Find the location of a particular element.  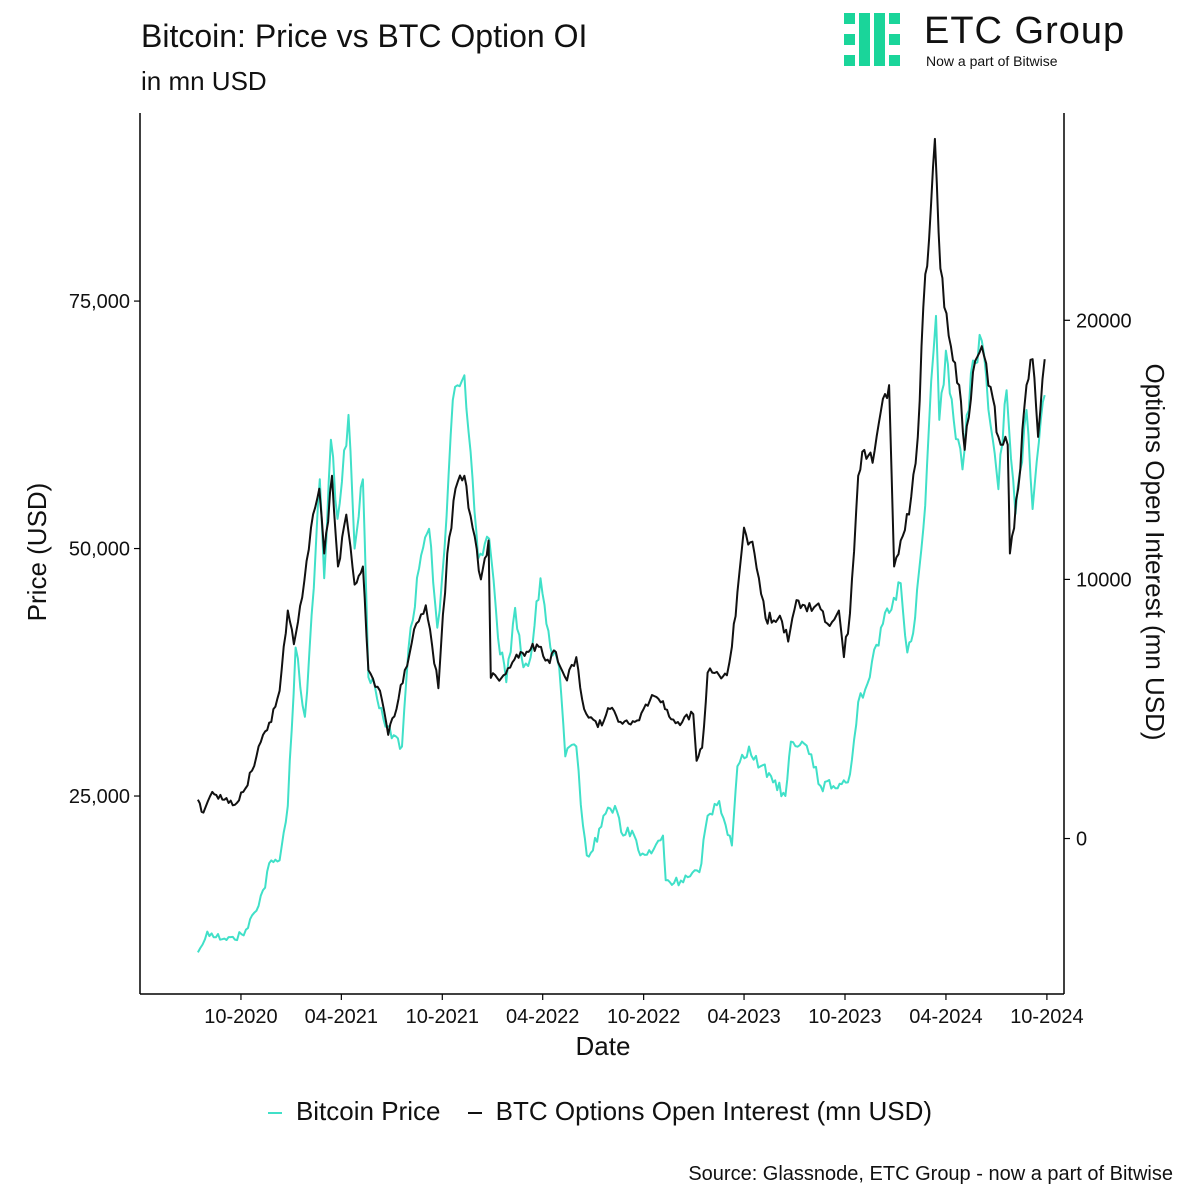

x-tick-label: 10-2024 is located at coordinates (1046, 1017).